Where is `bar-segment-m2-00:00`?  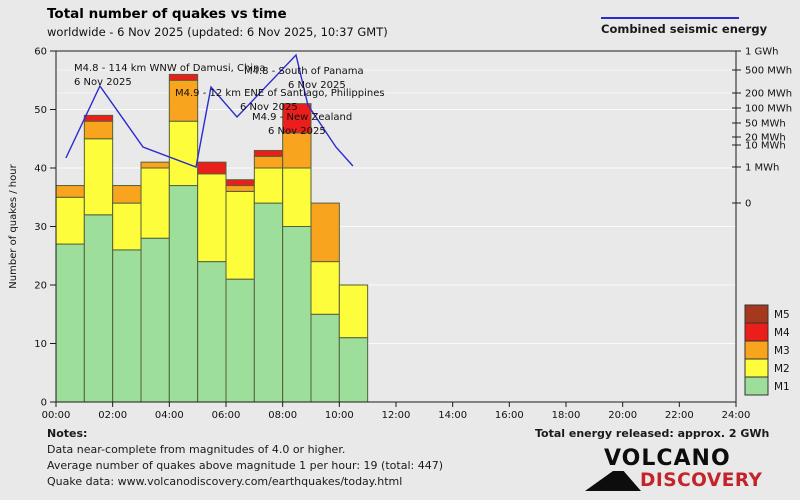 bar-segment-m2-00:00 is located at coordinates (70, 220).